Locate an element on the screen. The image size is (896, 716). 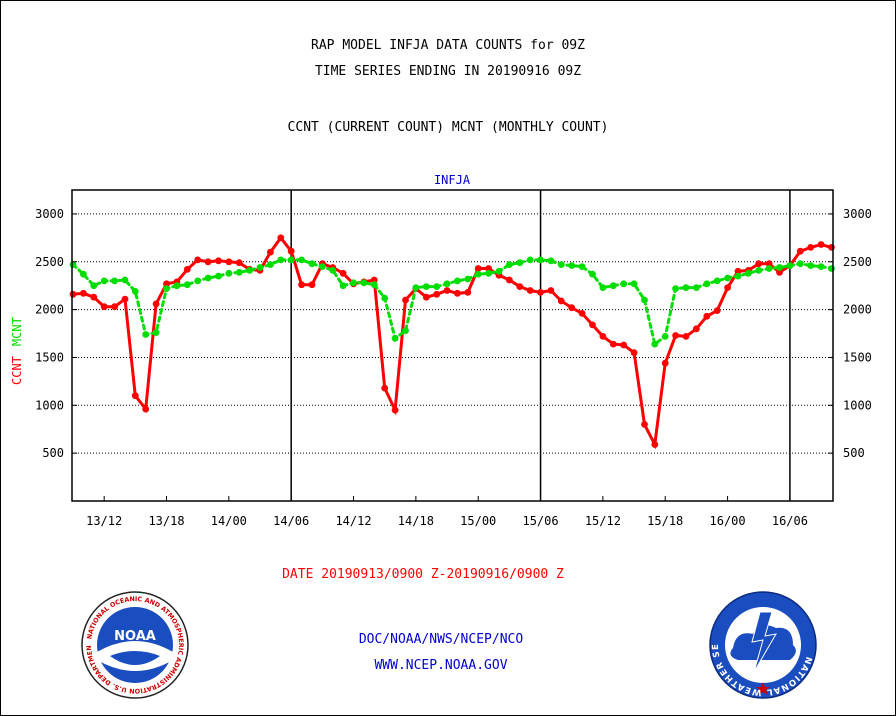
x-tick-label: 15/12 is located at coordinates (603, 521).